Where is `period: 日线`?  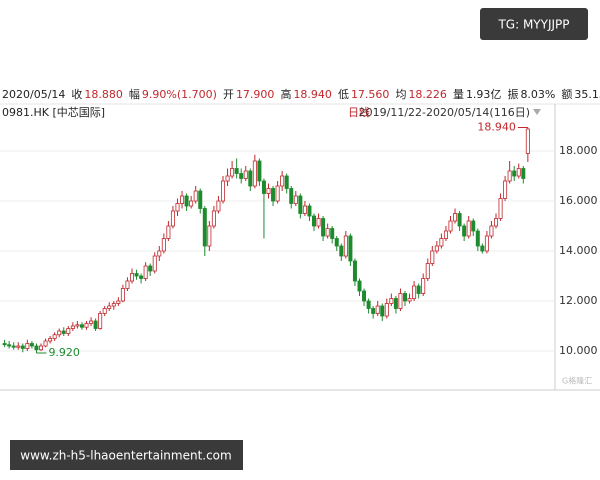
period: 日线 is located at coordinates (359, 112).